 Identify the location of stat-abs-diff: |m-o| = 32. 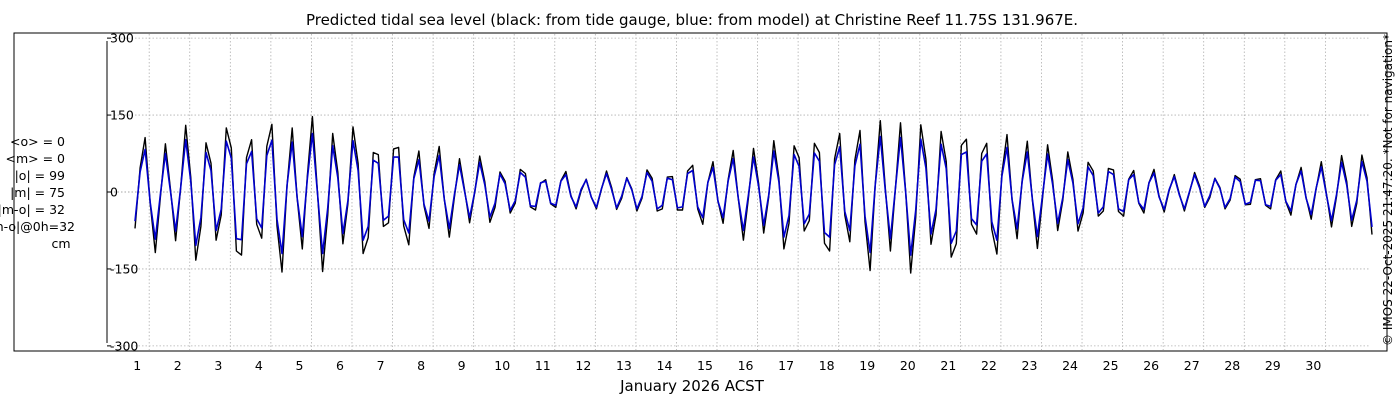
(32, 209).